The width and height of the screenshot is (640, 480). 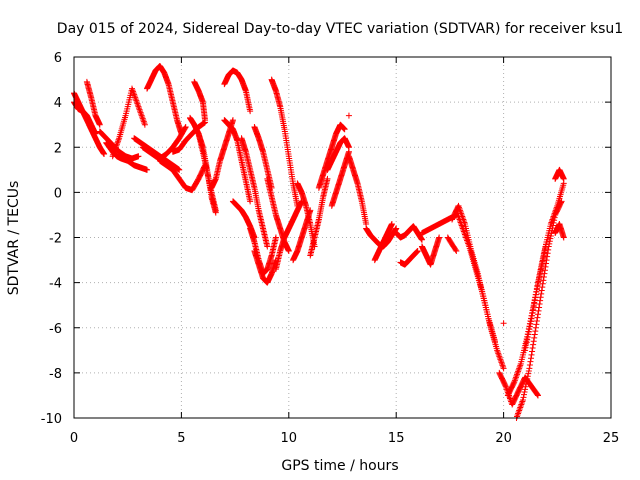 I want to click on x-tick-label: 20, so click(x=503, y=438).